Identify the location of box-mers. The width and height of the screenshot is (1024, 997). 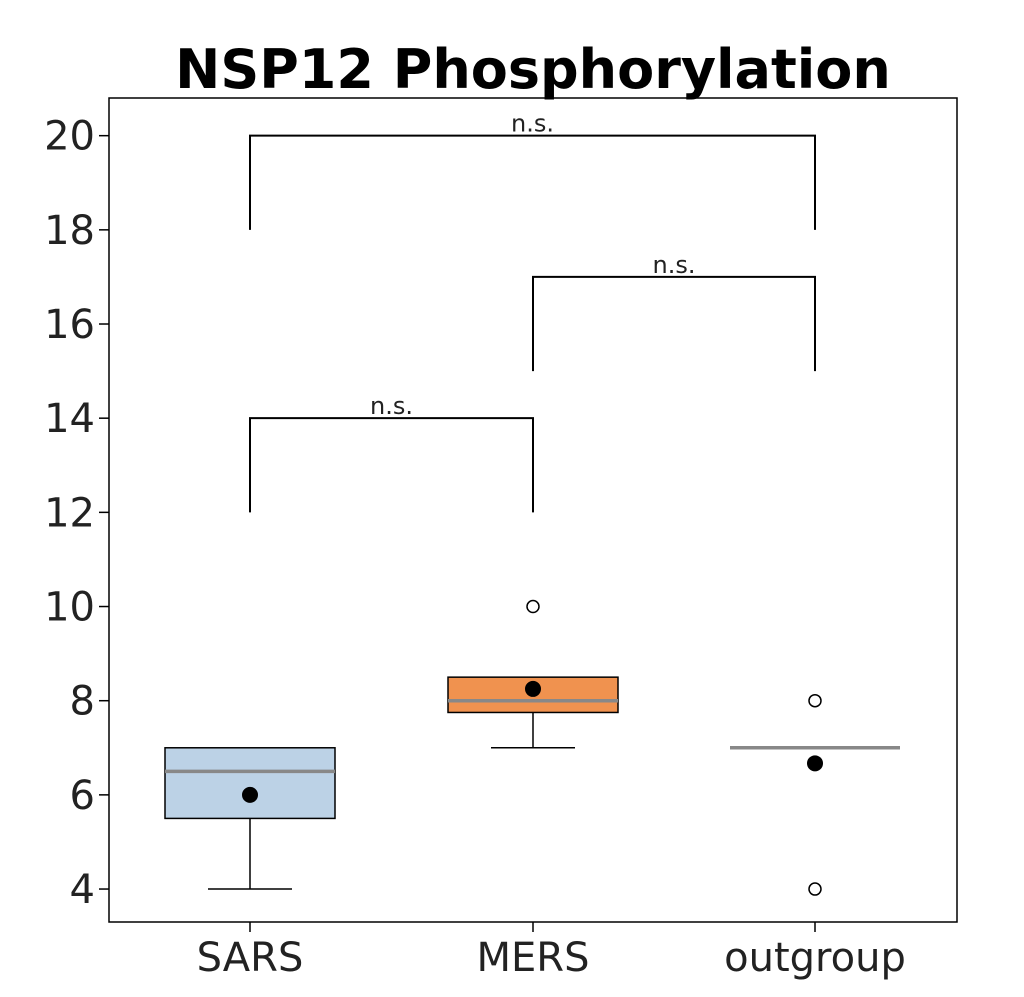
(533, 674).